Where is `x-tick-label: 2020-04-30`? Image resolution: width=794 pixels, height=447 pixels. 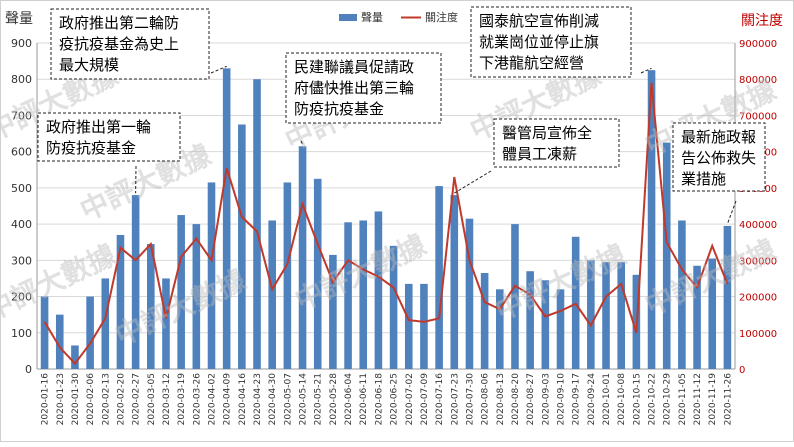
x-tick-label: 2020-04-30 is located at coordinates (273, 399).